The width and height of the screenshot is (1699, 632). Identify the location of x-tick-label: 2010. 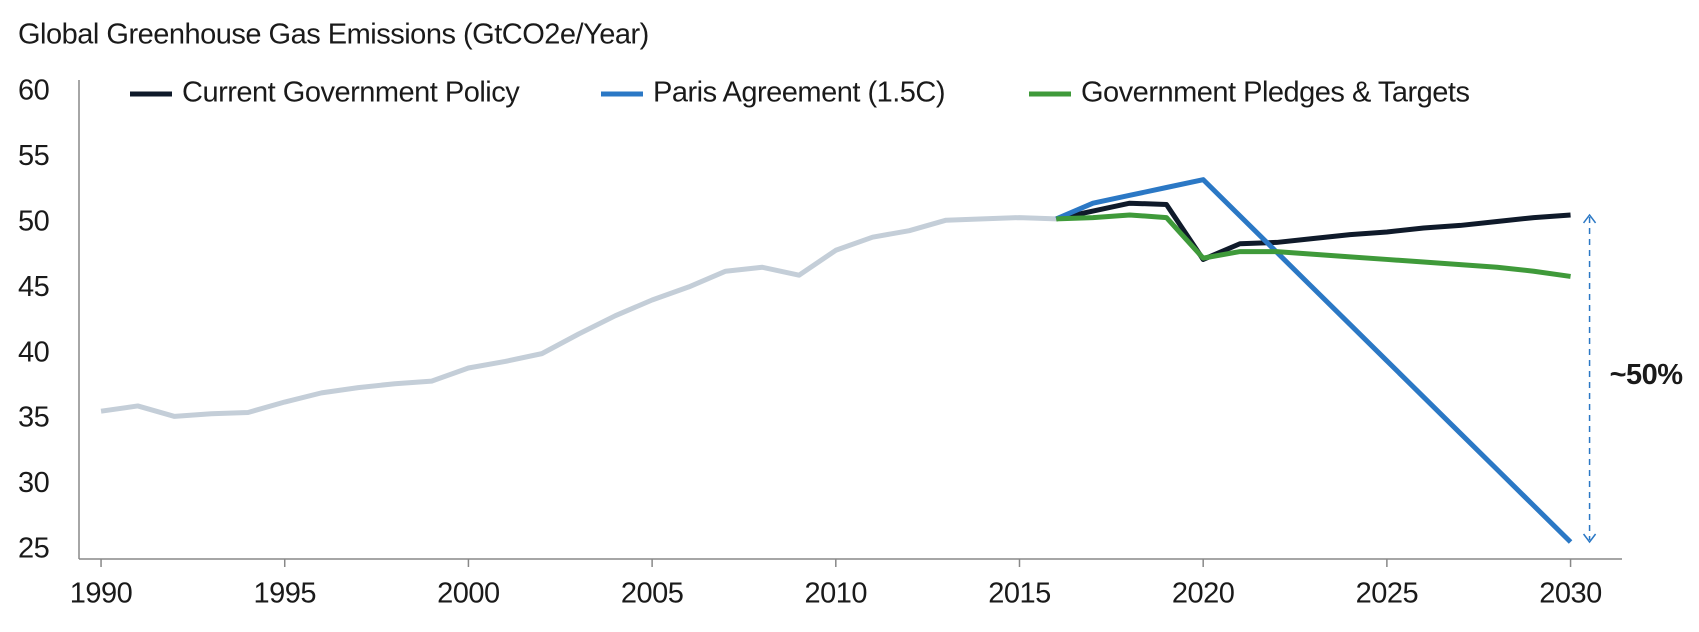
(836, 594).